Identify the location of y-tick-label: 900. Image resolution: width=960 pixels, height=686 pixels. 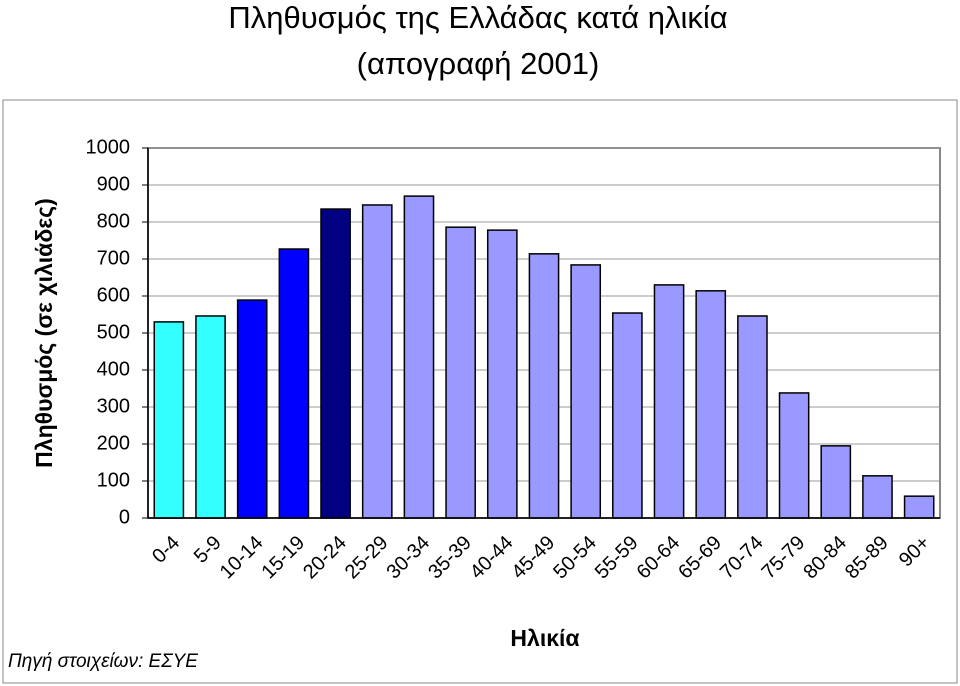
(113, 184).